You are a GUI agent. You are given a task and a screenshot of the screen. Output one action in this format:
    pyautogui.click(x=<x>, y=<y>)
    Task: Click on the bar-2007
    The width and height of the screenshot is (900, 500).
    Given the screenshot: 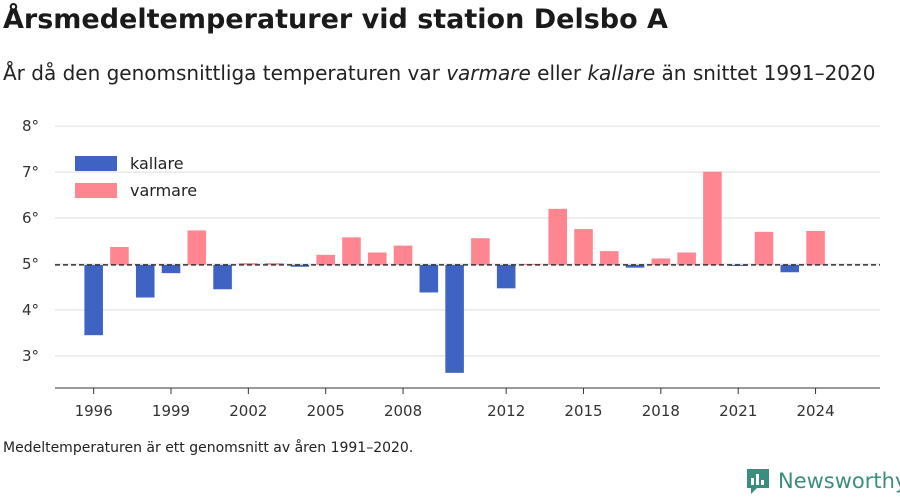 What is the action you would take?
    pyautogui.click(x=377, y=258)
    